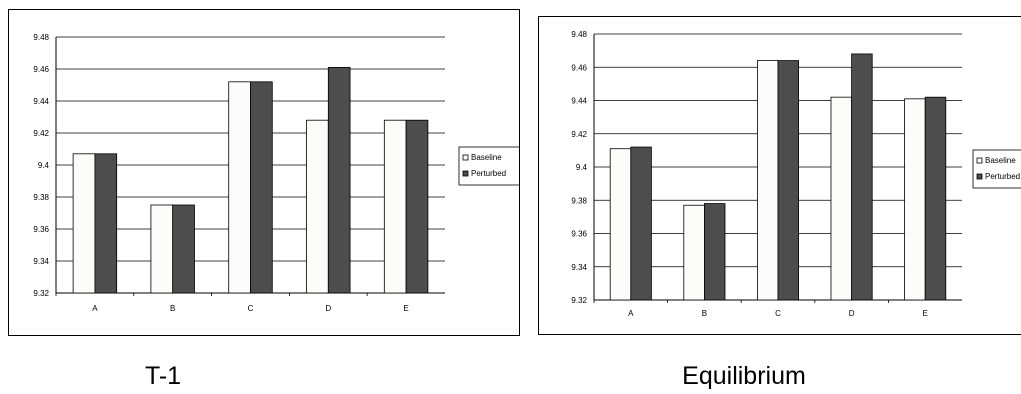  Describe the element at coordinates (163, 376) in the screenshot. I see `chart-caption-t-1: T-1` at that location.